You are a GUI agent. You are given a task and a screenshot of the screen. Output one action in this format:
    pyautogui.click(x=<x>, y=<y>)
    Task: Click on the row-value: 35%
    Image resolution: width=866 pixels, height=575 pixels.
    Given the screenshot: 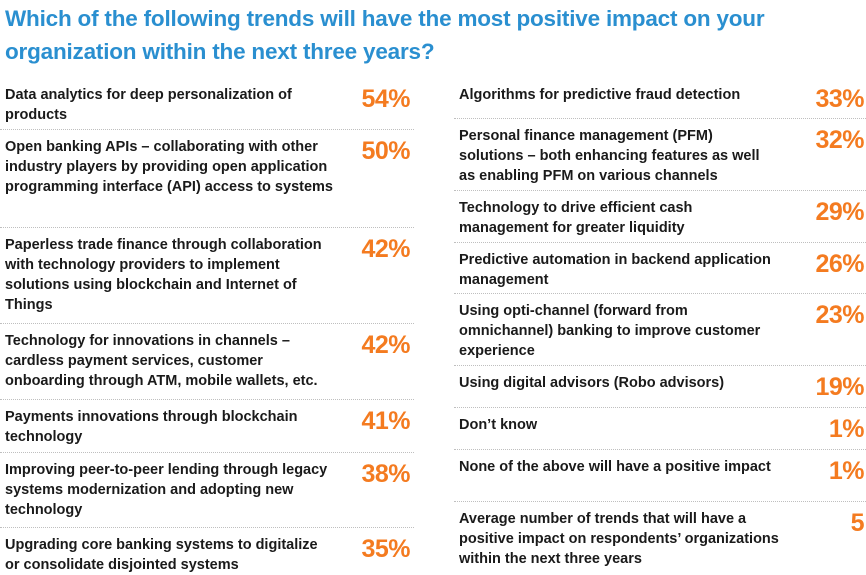 What is the action you would take?
    pyautogui.click(x=385, y=549)
    